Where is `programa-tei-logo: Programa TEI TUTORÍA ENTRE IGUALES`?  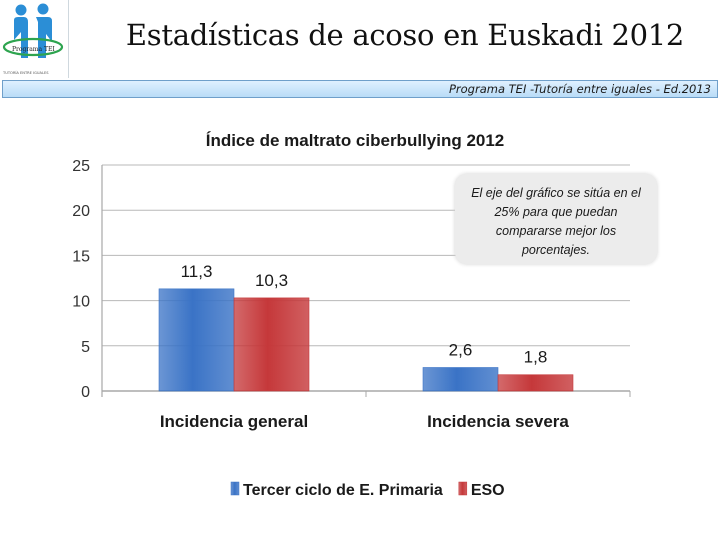 programa-tei-logo: Programa TEI TUTORÍA ENTRE IGUALES is located at coordinates (33, 39).